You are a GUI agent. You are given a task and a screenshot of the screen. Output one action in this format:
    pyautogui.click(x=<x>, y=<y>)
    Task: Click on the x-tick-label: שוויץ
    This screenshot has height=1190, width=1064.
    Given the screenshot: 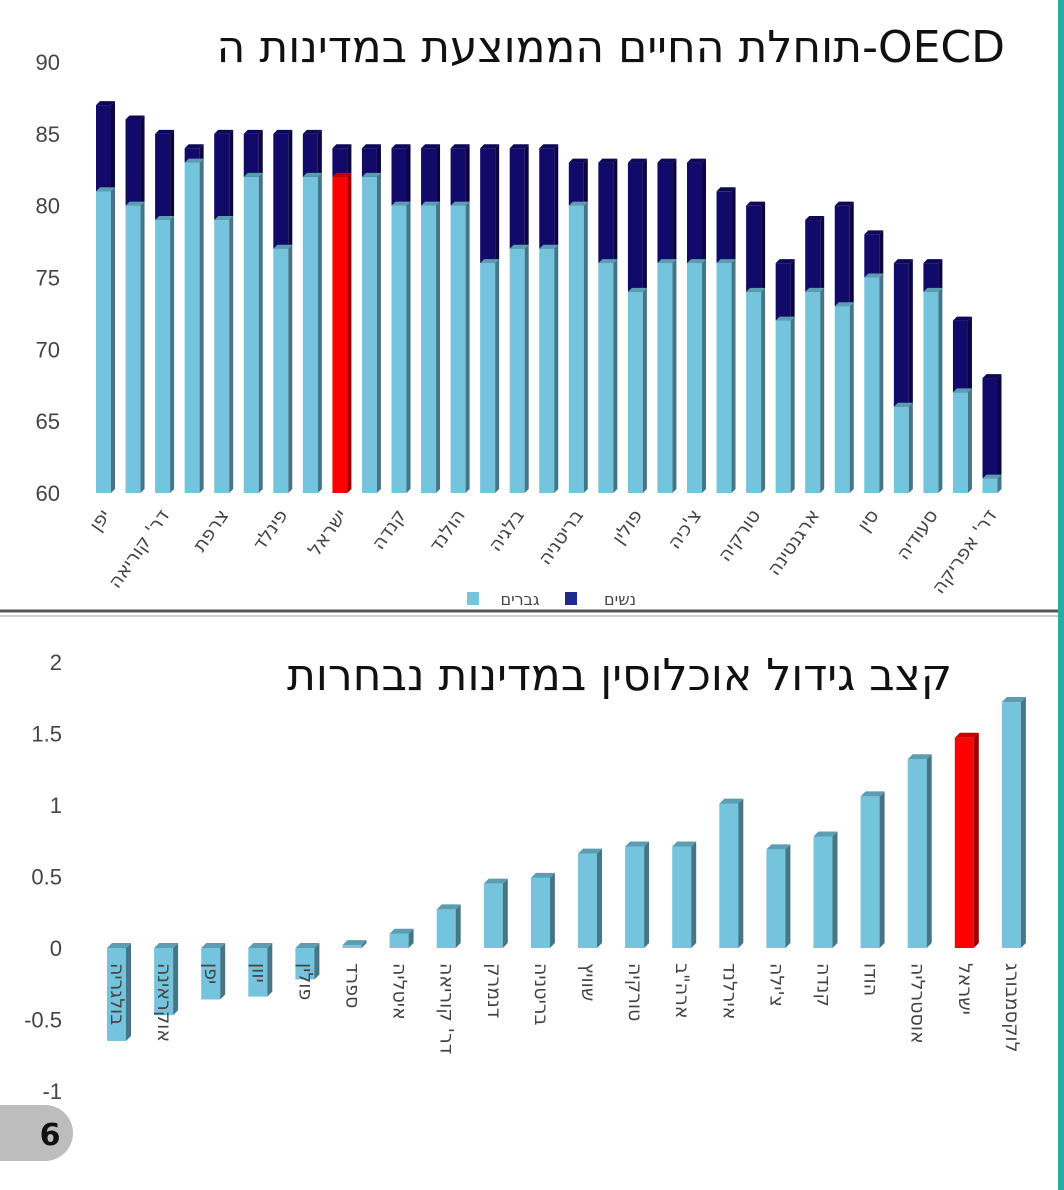 What is the action you would take?
    pyautogui.click(x=588, y=982)
    